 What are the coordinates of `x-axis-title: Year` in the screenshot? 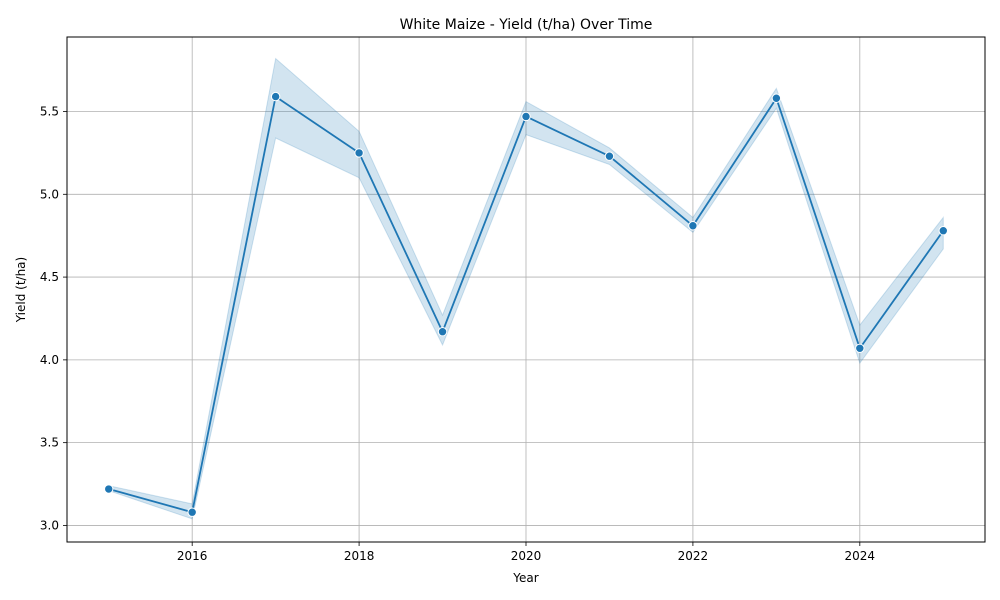 It's located at (525, 578).